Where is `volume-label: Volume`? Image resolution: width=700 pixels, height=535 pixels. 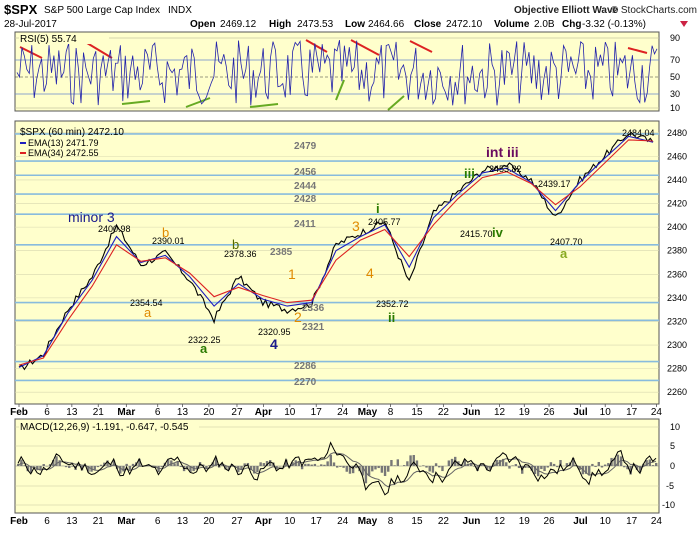 volume-label: Volume is located at coordinates (512, 24).